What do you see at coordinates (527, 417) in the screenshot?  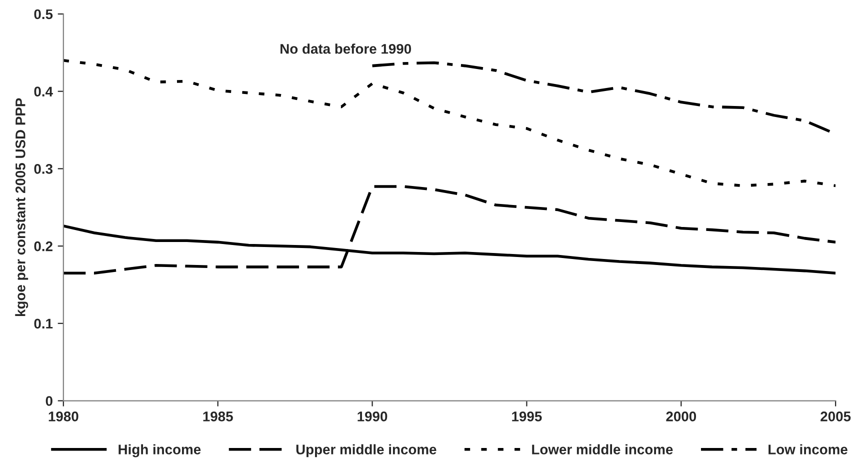 I see `x-tick-label: 1995` at bounding box center [527, 417].